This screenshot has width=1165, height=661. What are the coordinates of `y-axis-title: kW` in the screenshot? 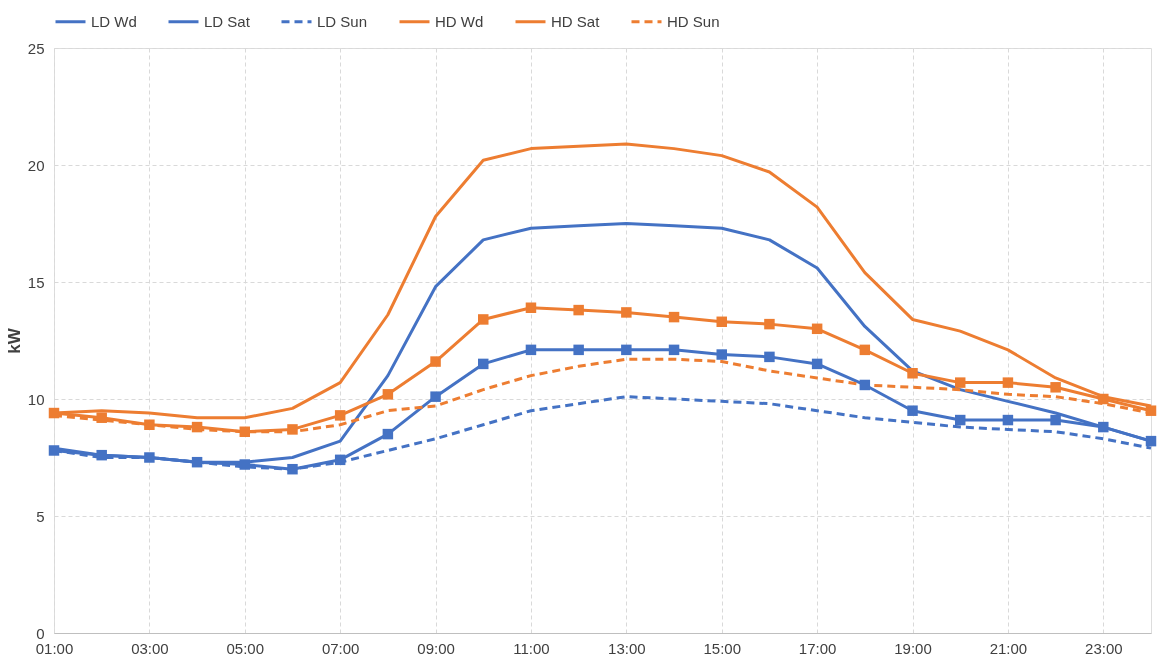 It's located at (14, 340).